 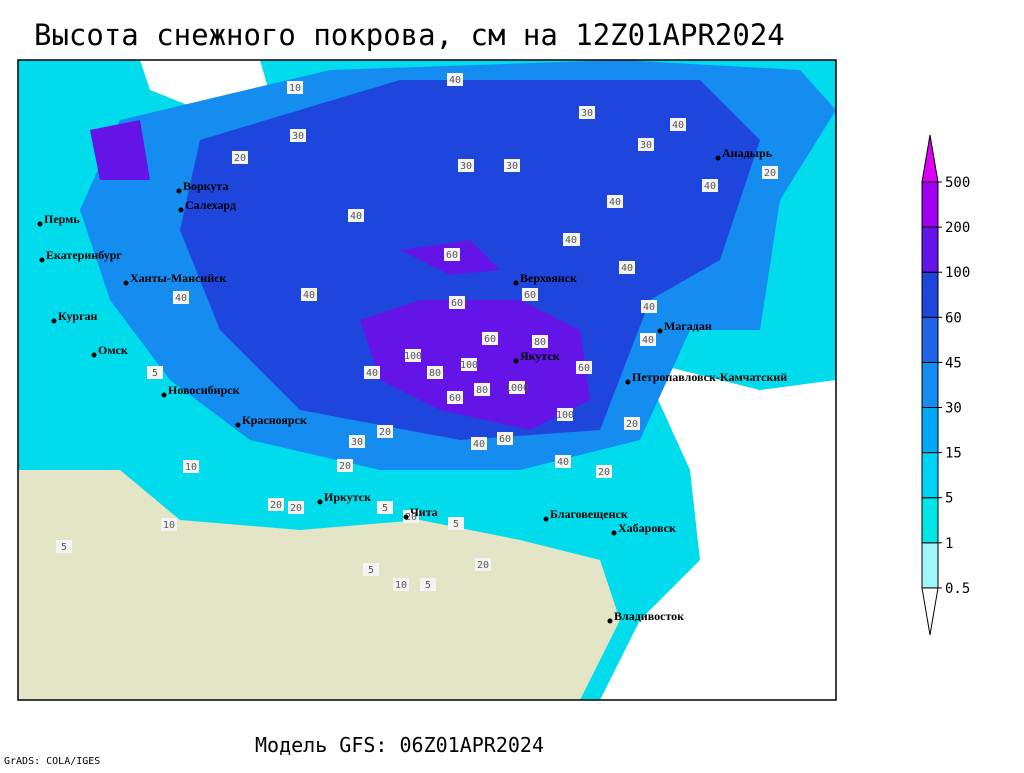 What do you see at coordinates (399, 745) in the screenshot?
I see `footer: Модель GFS: 06Z01APR2024` at bounding box center [399, 745].